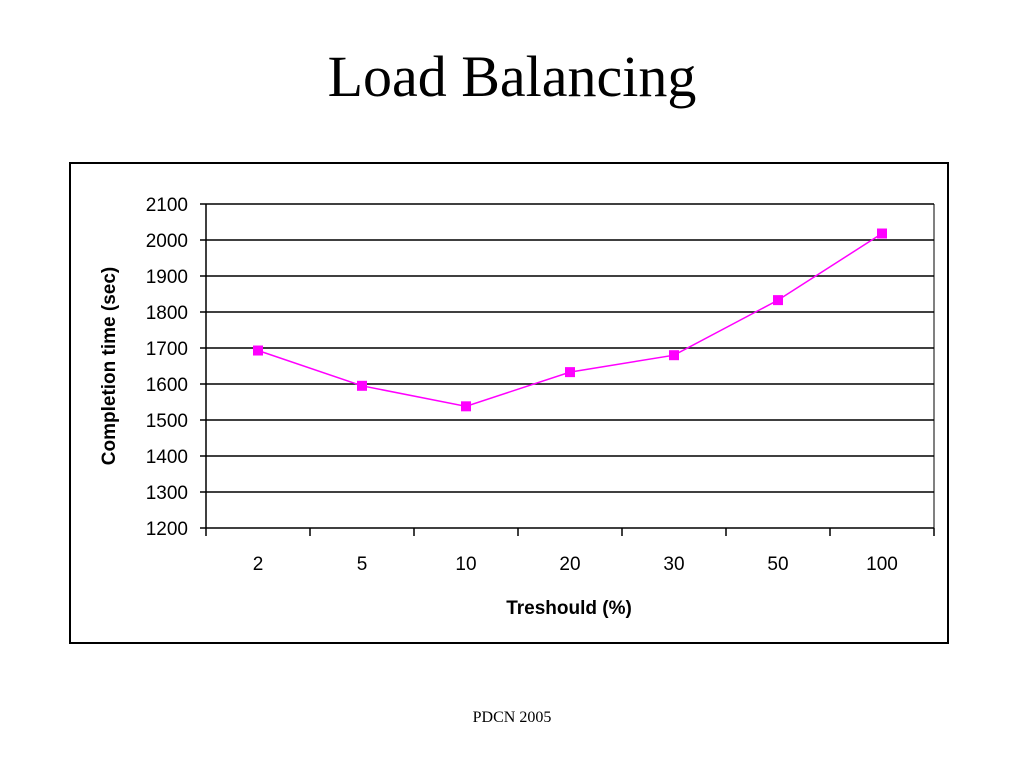 Image resolution: width=1024 pixels, height=768 pixels. Describe the element at coordinates (167, 277) in the screenshot. I see `y-tick-label: 1900` at that location.